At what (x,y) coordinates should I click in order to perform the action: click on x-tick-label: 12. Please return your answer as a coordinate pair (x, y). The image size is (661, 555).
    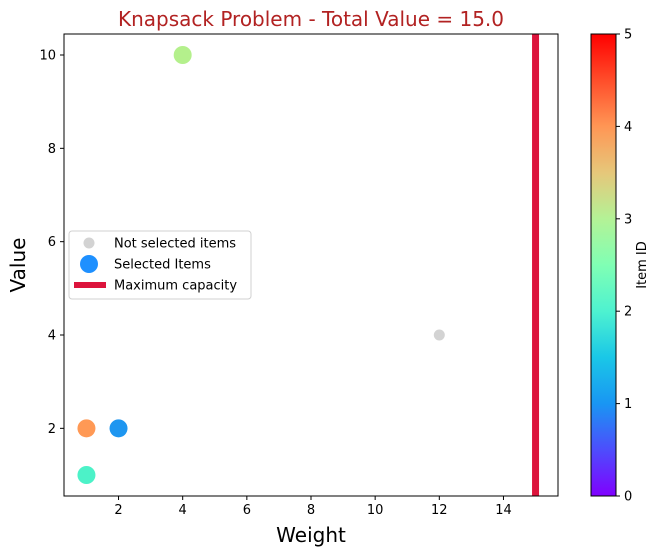
    Looking at the image, I should click on (439, 510).